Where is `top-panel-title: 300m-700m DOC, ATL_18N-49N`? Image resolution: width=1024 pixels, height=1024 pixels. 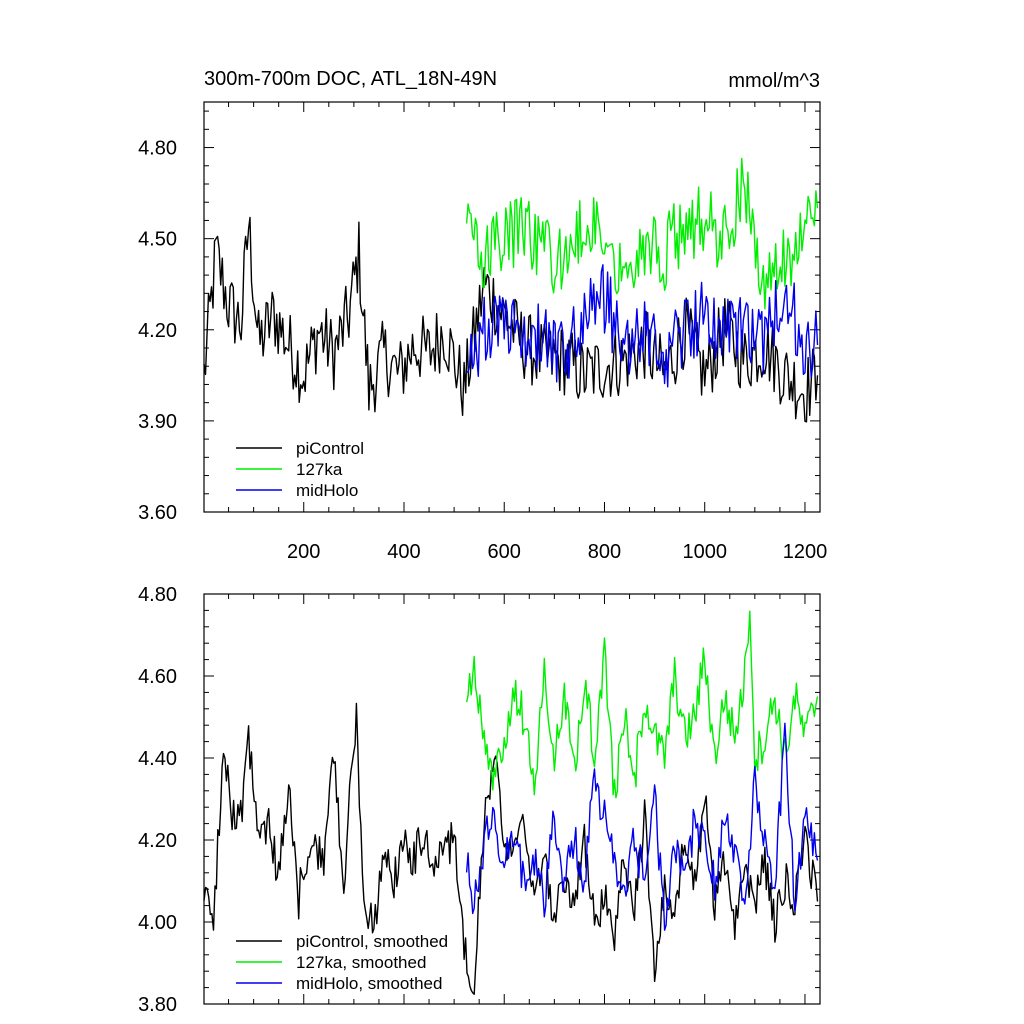
top-panel-title: 300m-700m DOC, ATL_18N-49N is located at coordinates (350, 79).